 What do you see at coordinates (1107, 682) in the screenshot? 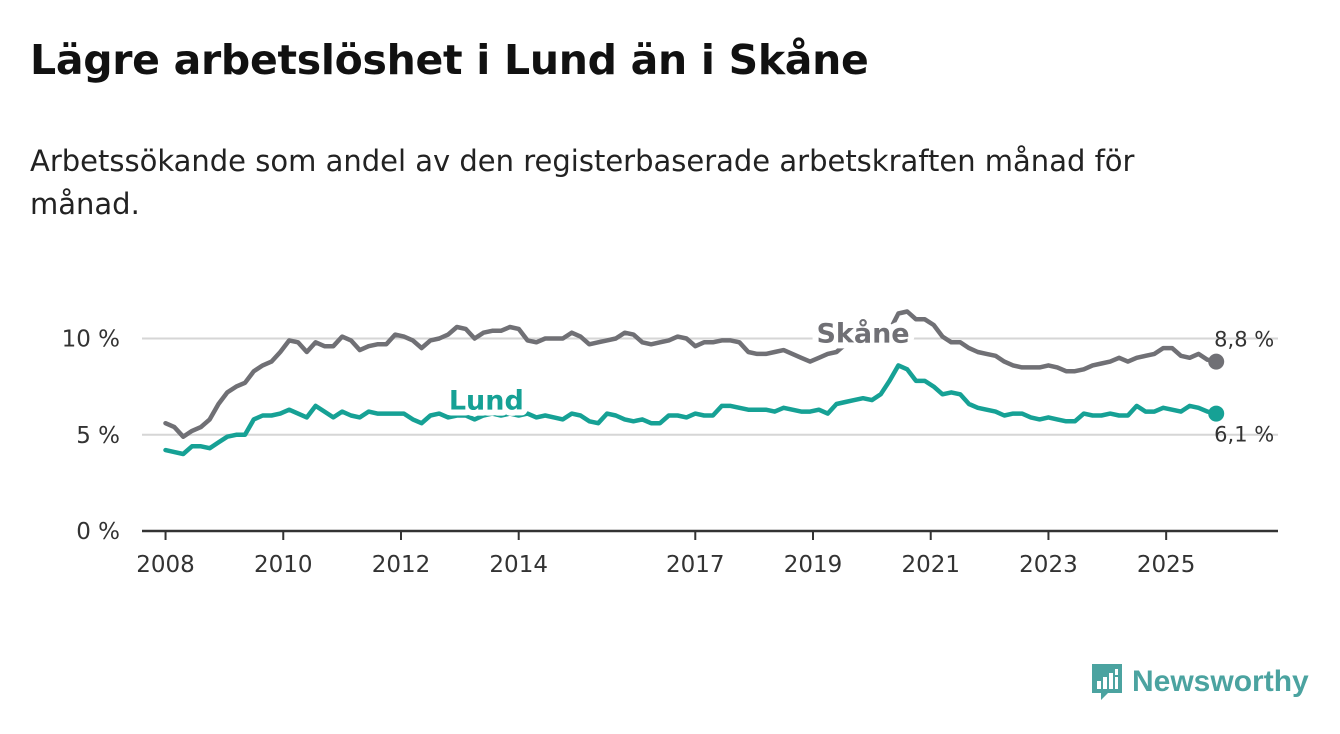
I see `bar-chart-speech-icon` at bounding box center [1107, 682].